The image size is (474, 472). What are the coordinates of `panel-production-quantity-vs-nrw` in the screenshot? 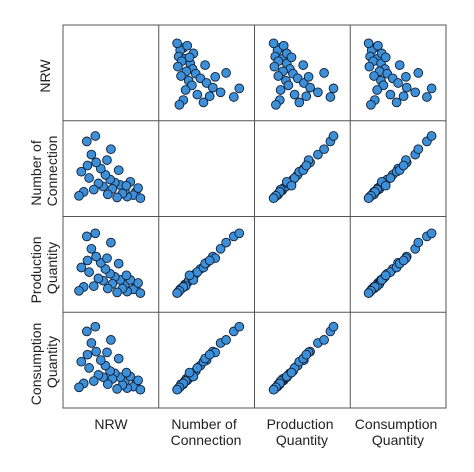 It's located at (110, 263).